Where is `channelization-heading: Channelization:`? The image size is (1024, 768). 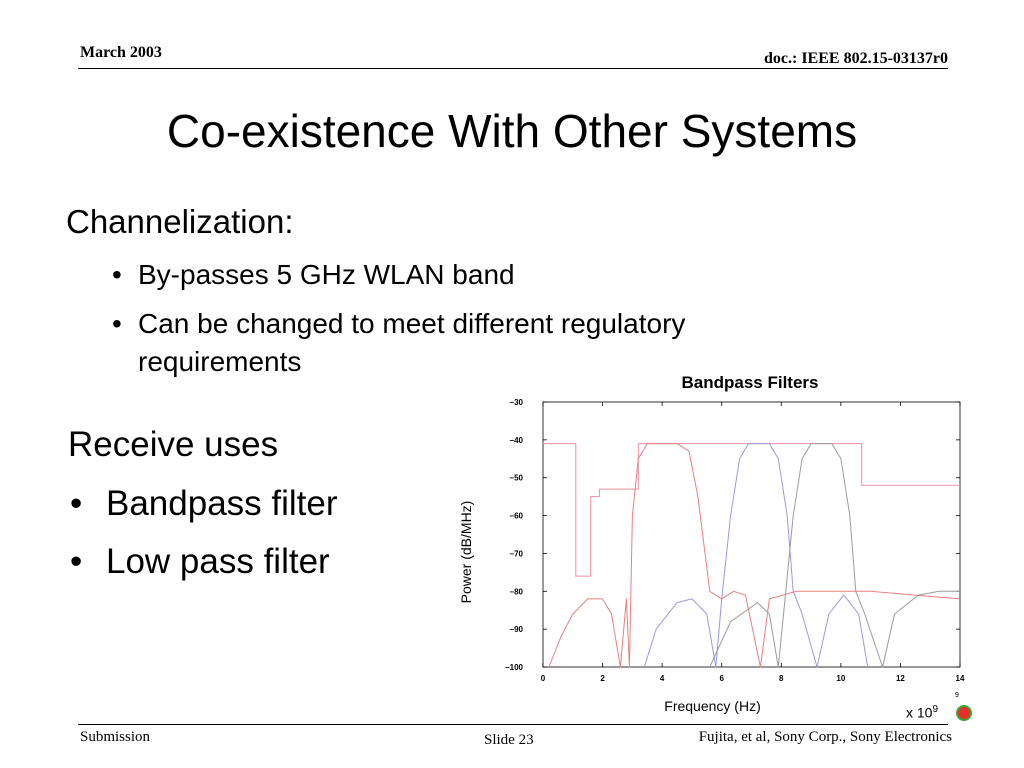 channelization-heading: Channelization: is located at coordinates (180, 221).